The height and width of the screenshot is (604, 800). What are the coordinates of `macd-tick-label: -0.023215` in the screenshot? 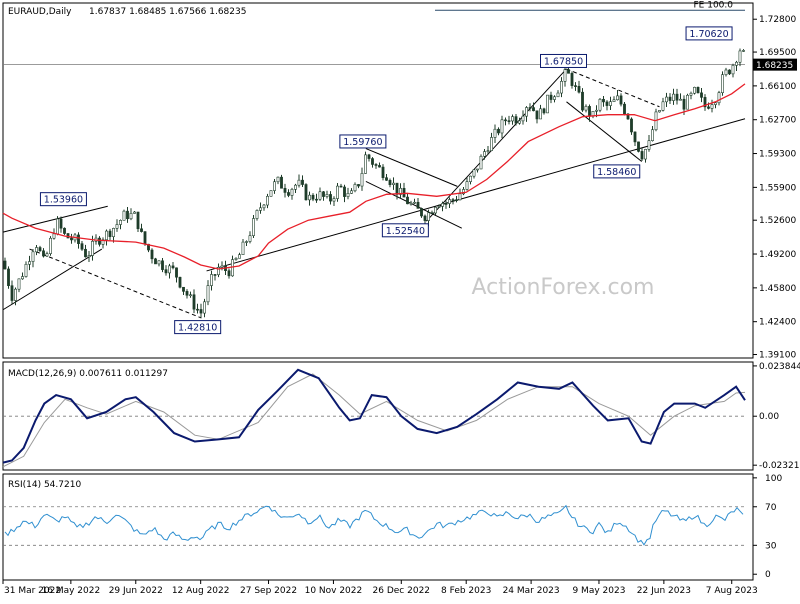 It's located at (779, 466).